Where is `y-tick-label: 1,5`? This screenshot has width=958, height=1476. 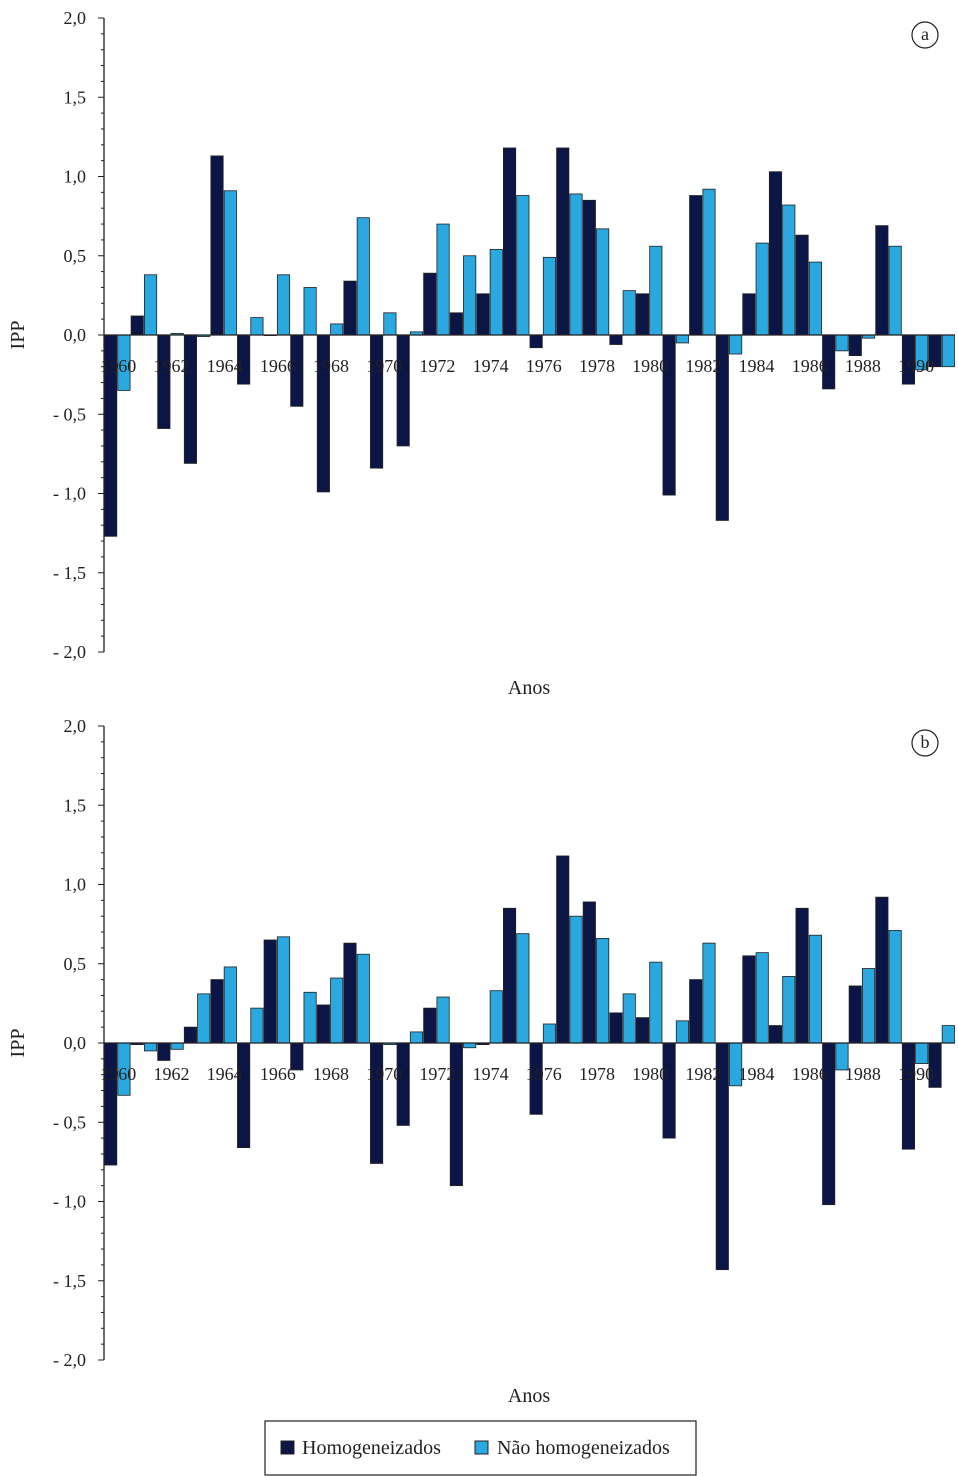
y-tick-label: 1,5 is located at coordinates (75, 805).